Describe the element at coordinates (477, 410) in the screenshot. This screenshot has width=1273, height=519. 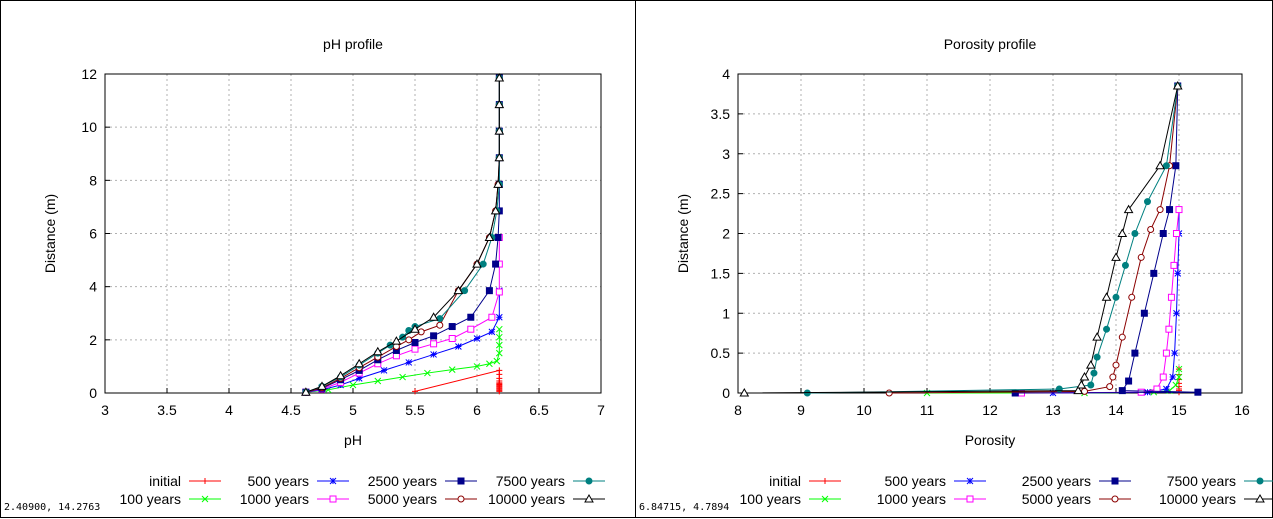
I see `x-tick-label: 6` at that location.